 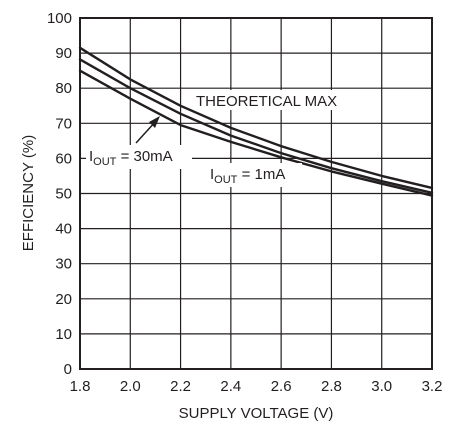 I want to click on y-tick-label-9: 90, so click(x=63, y=53).